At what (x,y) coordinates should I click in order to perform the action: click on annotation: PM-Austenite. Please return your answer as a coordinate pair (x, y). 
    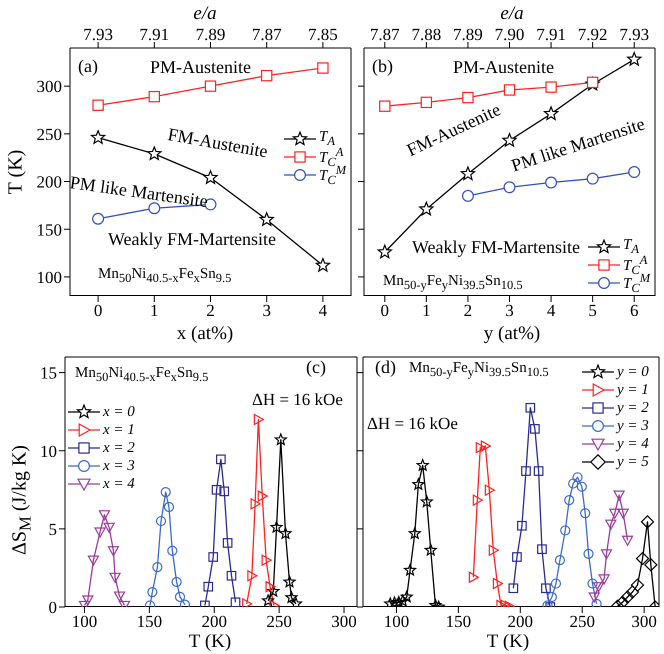
    Looking at the image, I should click on (503, 67).